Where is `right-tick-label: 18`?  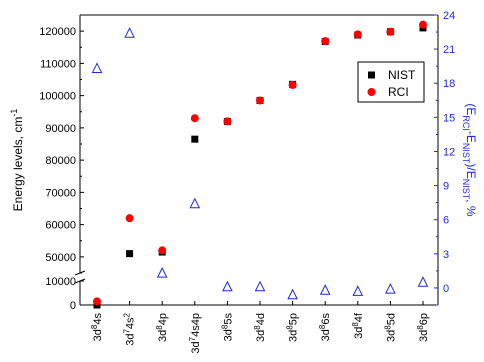
right-tick-label: 18 is located at coordinates (449, 84).